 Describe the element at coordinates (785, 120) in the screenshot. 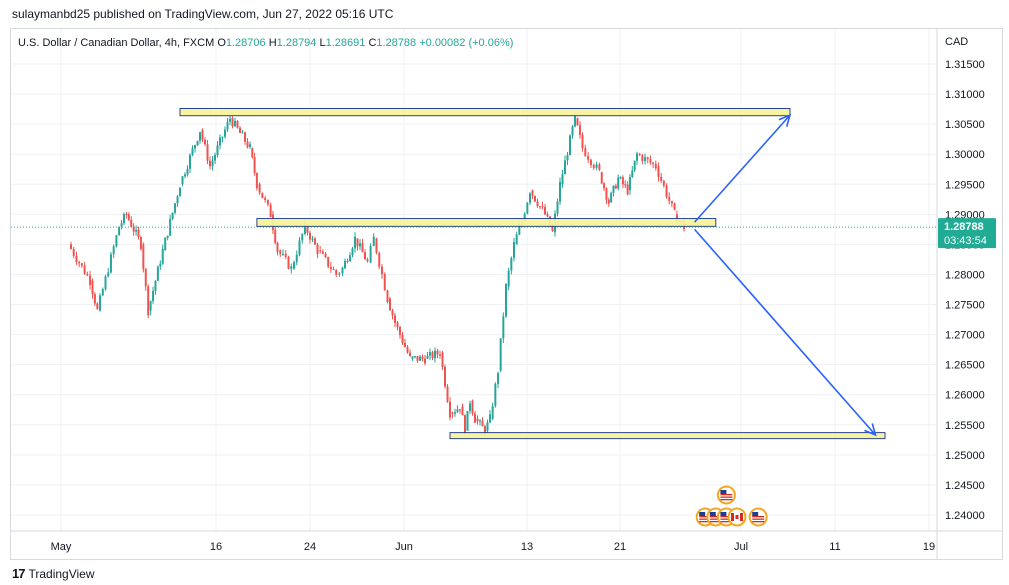

I see `arrow-up-head` at that location.